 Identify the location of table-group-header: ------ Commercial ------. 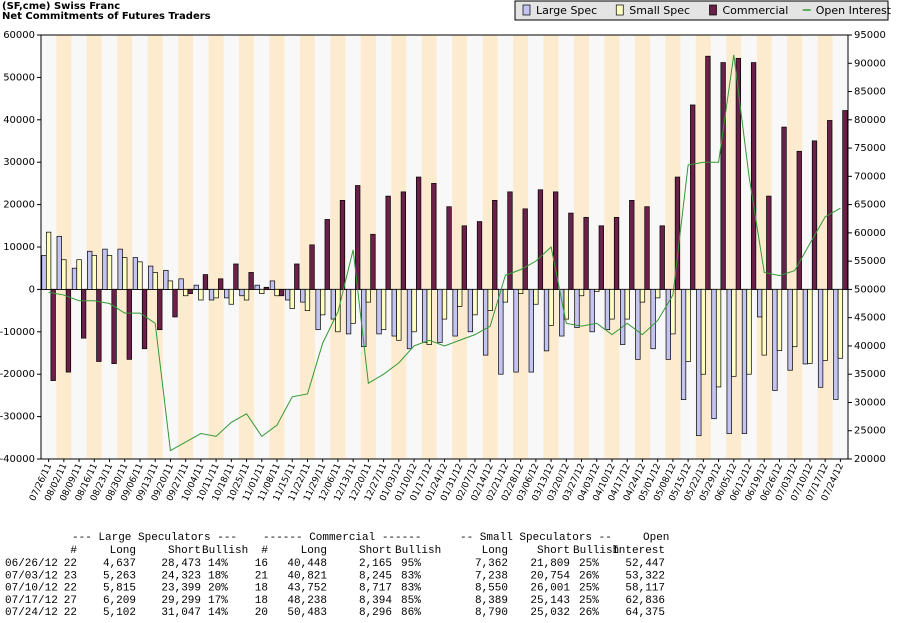
(342, 538).